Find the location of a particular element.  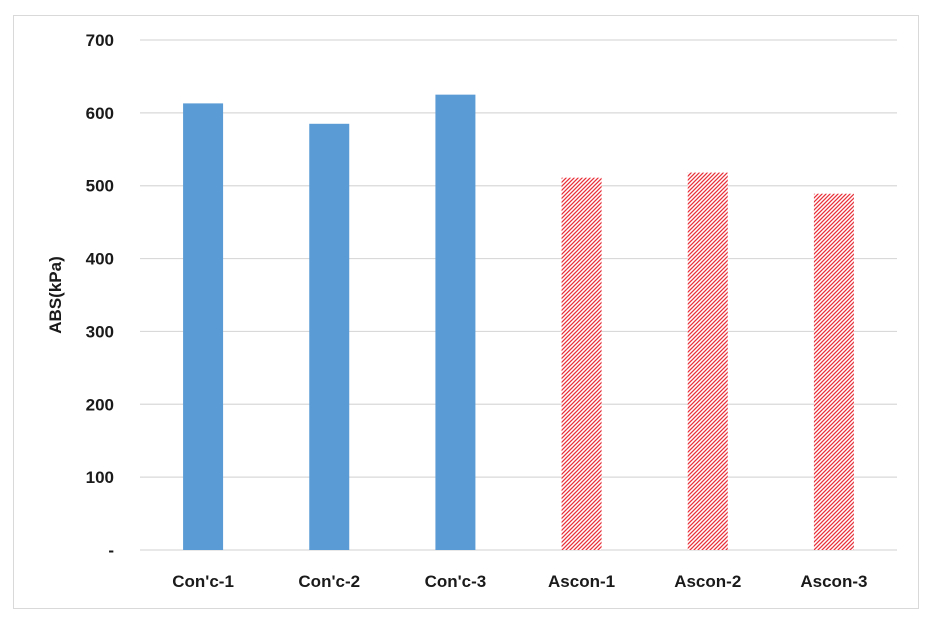

y-axis-title: ABS(kPa) is located at coordinates (55, 294).